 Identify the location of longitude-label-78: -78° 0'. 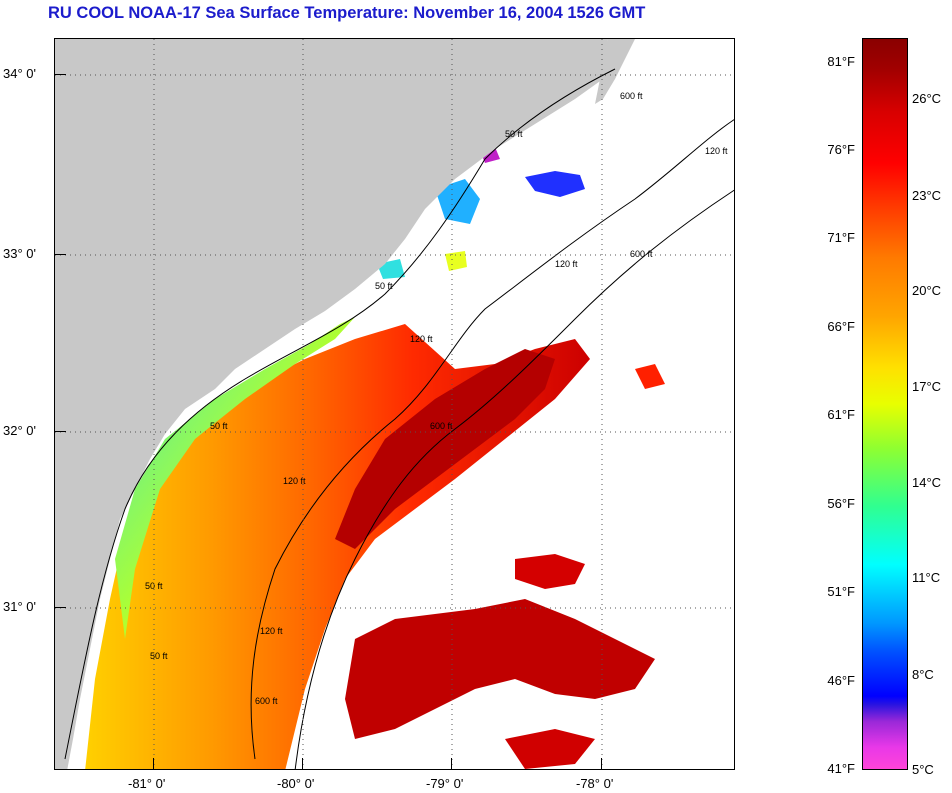
(595, 783).